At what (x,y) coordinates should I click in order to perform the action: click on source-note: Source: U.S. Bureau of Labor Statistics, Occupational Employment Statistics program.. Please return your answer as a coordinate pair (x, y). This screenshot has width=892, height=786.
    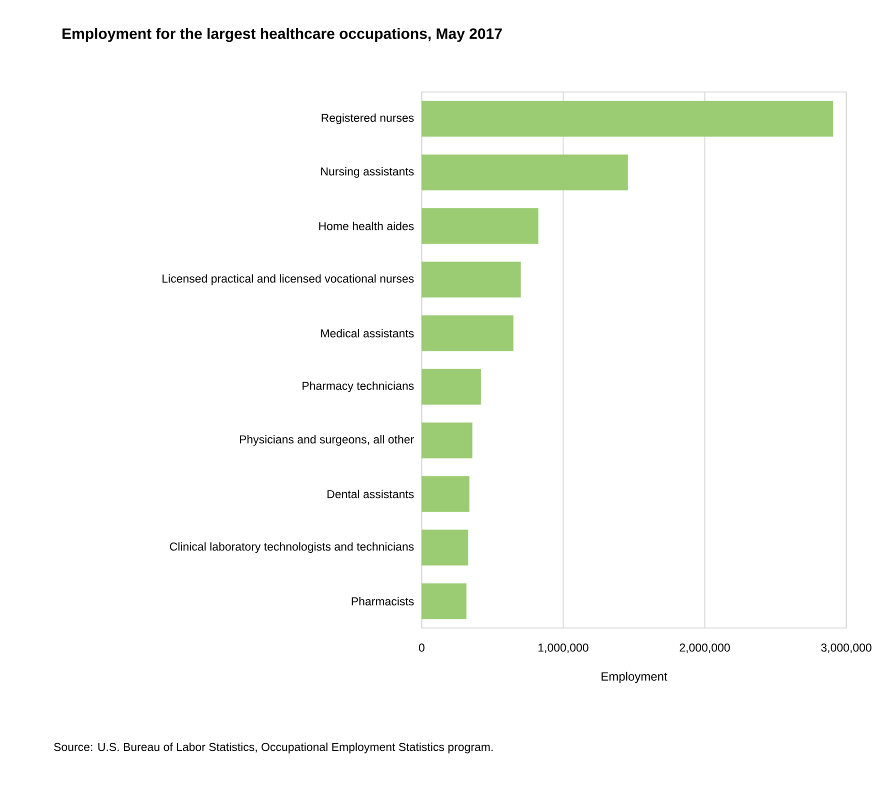
    Looking at the image, I should click on (273, 748).